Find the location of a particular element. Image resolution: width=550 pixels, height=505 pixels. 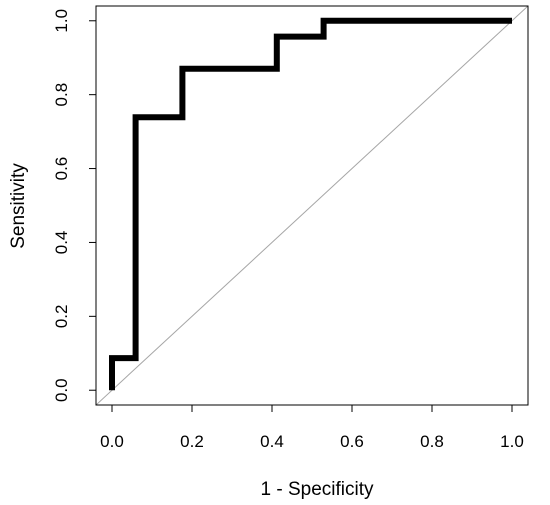

y-axis-title: Sensitivity is located at coordinates (18, 206).